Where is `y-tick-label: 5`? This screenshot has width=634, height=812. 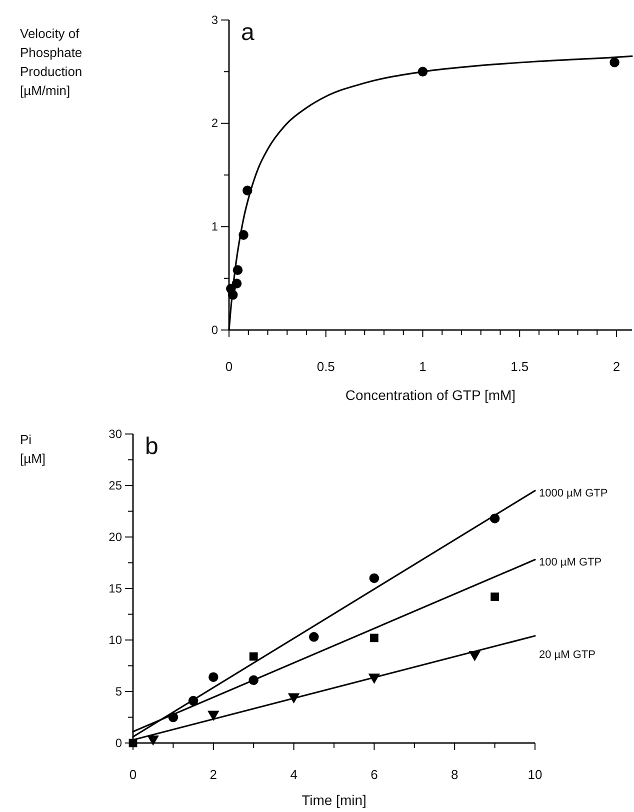 y-tick-label: 5 is located at coordinates (118, 691).